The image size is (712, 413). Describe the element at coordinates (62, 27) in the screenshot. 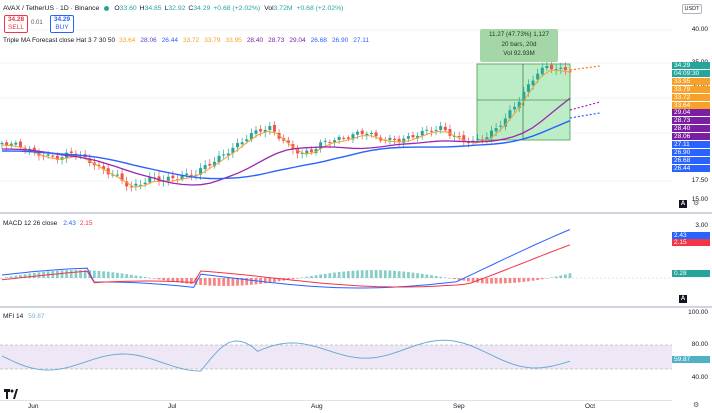

I see `buy-label: BUY` at that location.